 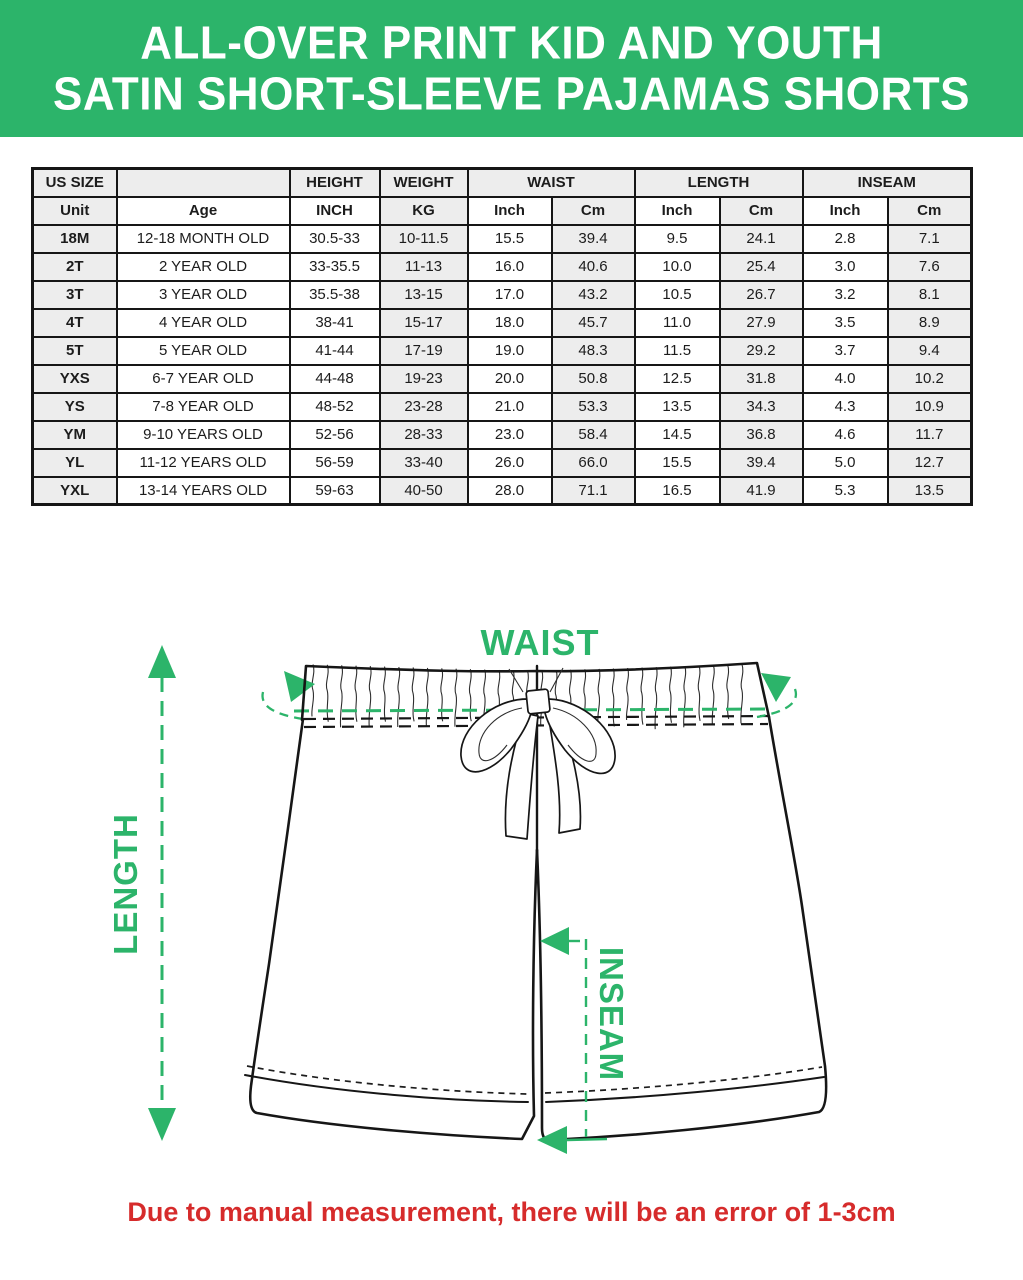 I want to click on value-cell: 45.7, so click(x=593, y=322).